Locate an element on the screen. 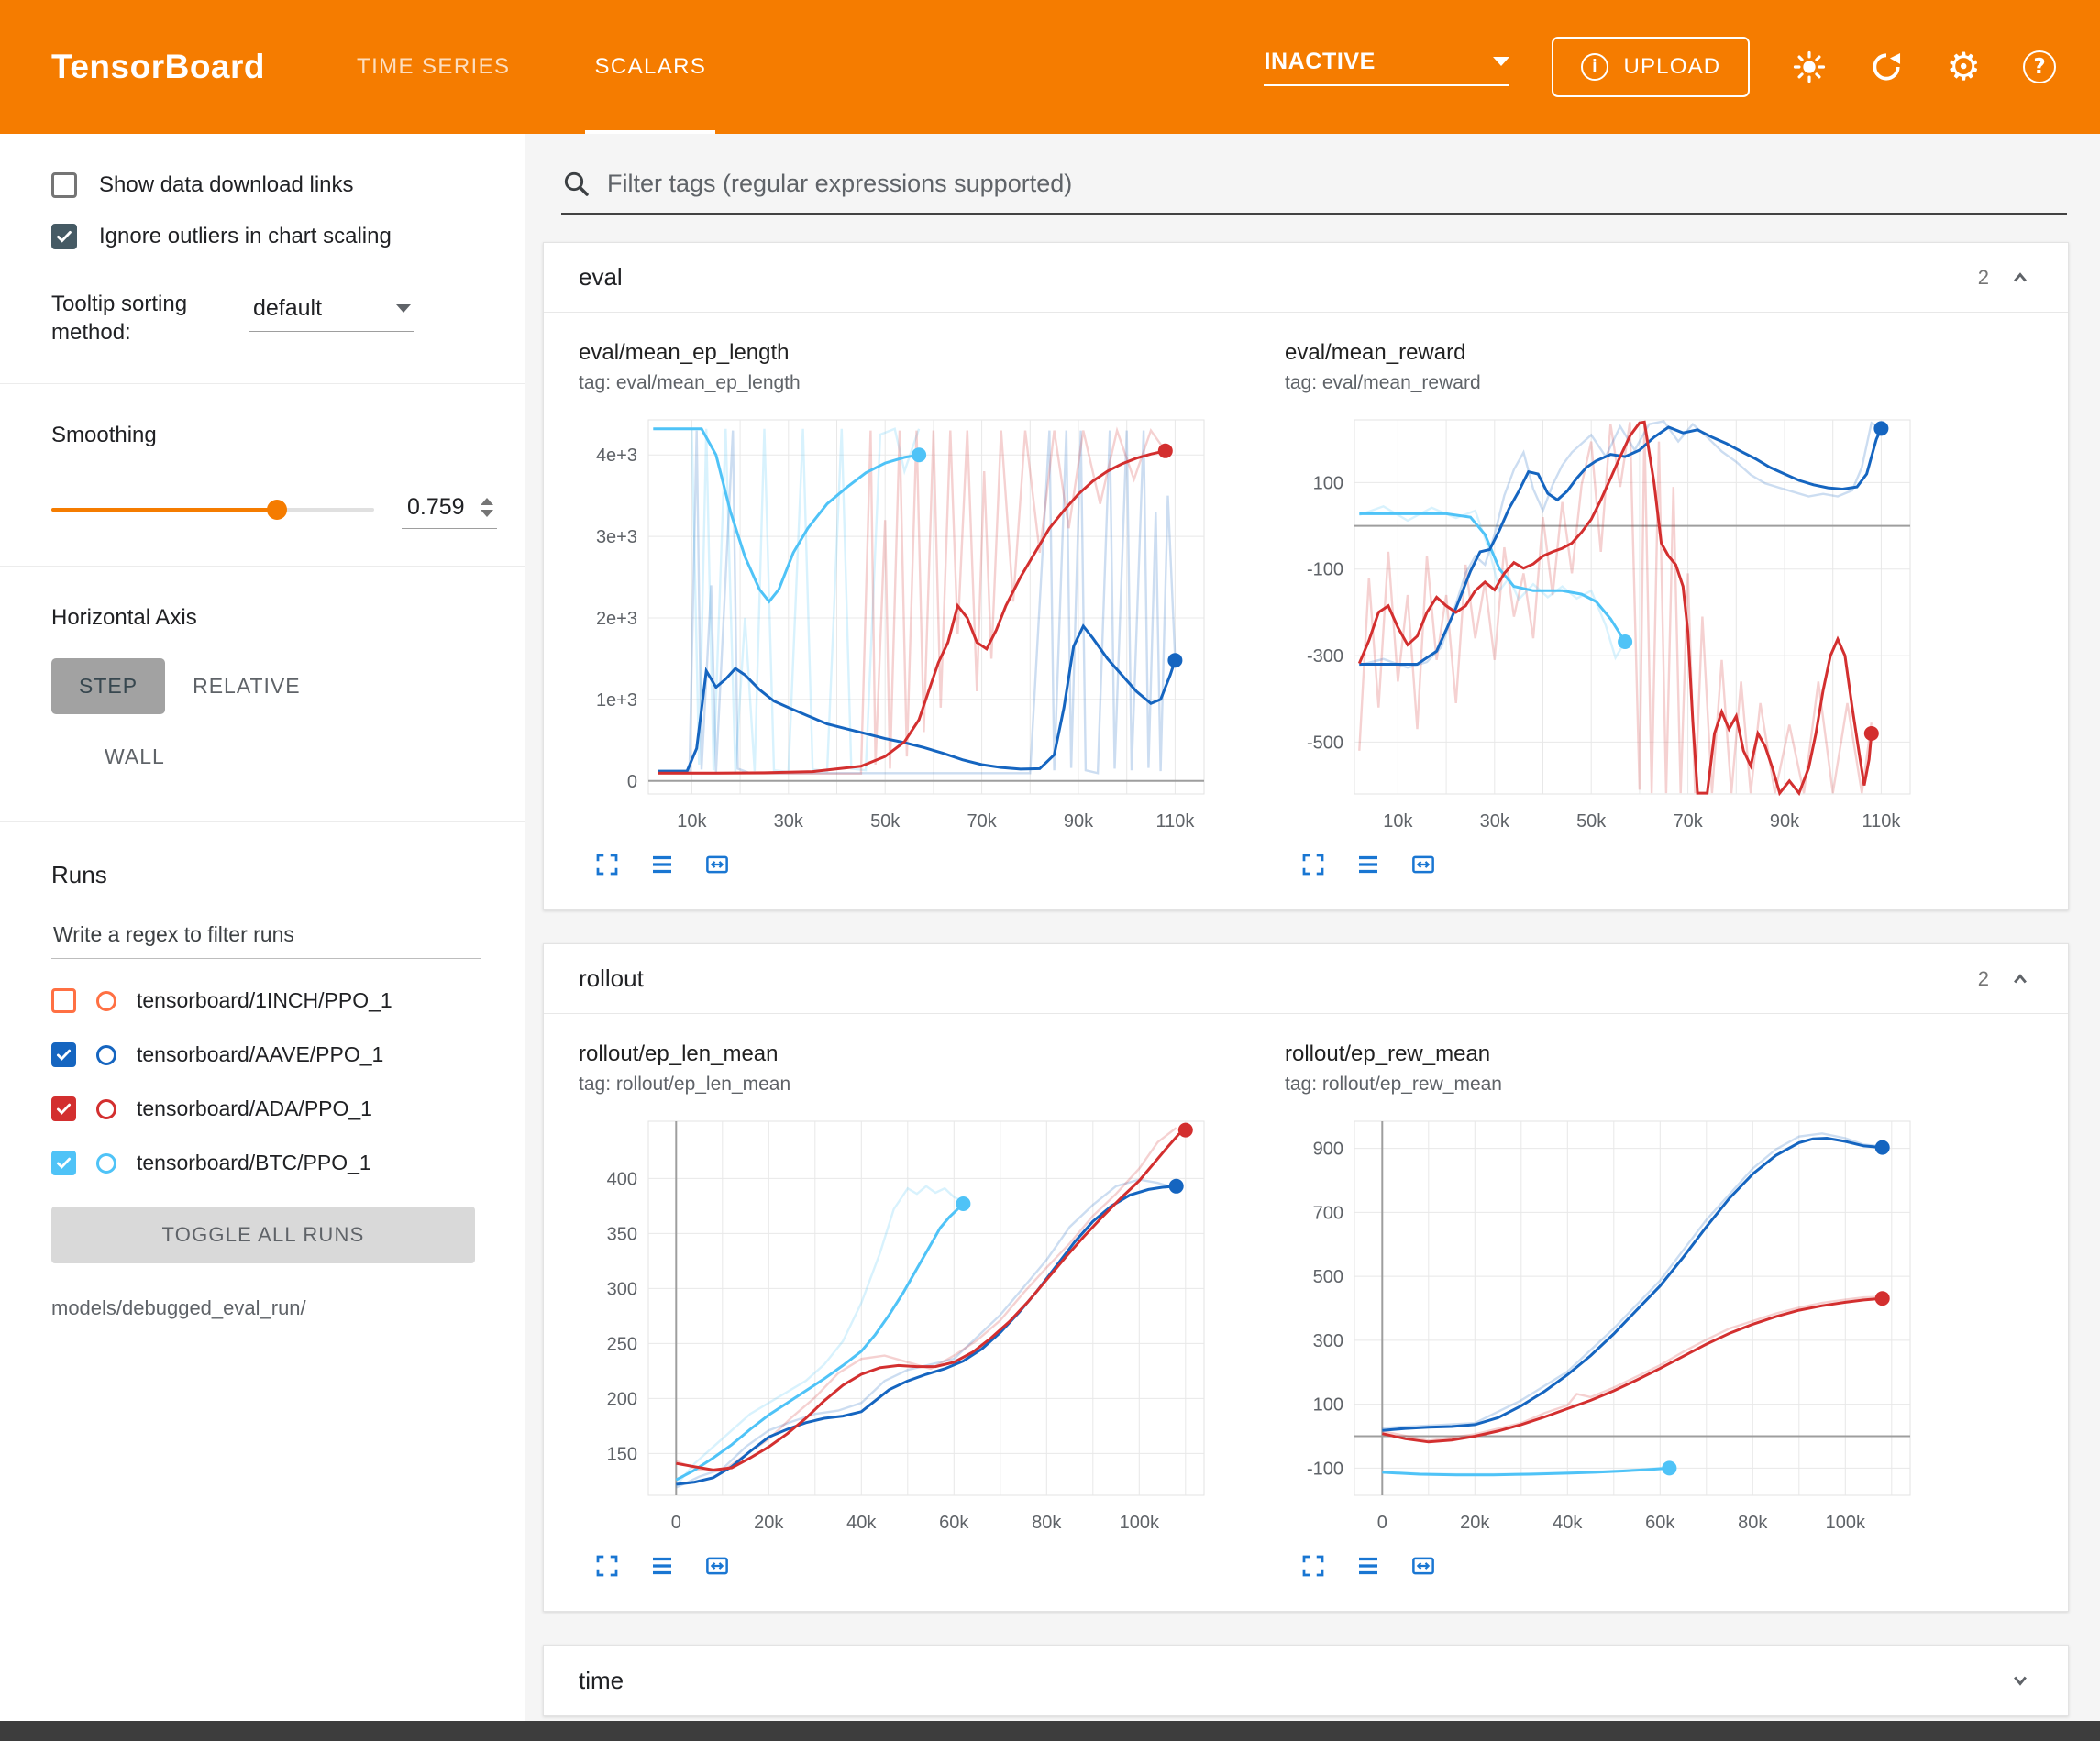  chart-card-ep-len-mean: rollout/ep_len_mean tag is located at coordinates (896, 1311).